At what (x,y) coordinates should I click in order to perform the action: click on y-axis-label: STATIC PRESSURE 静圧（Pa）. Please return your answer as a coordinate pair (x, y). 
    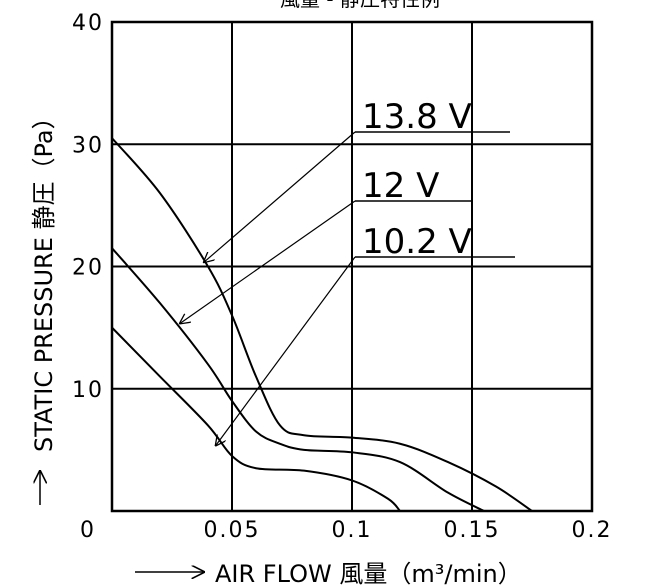
    Looking at the image, I should click on (44, 278).